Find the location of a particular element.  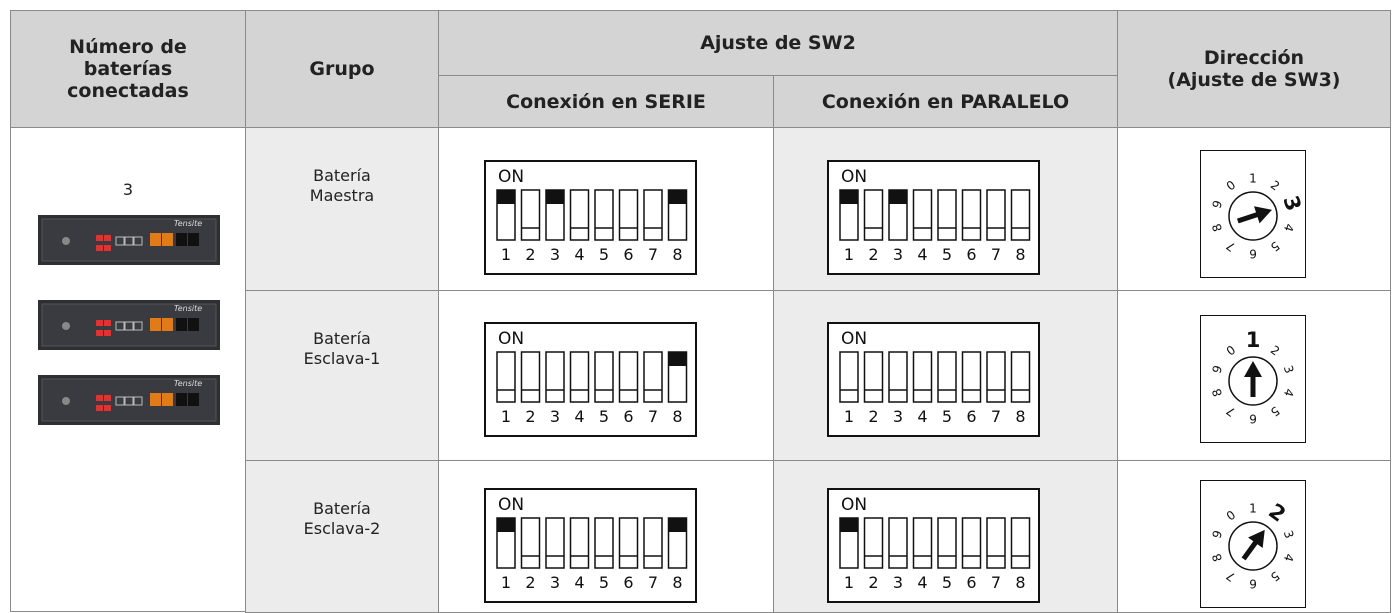

group-label: Batería Esclava-2 is located at coordinates (342, 518).